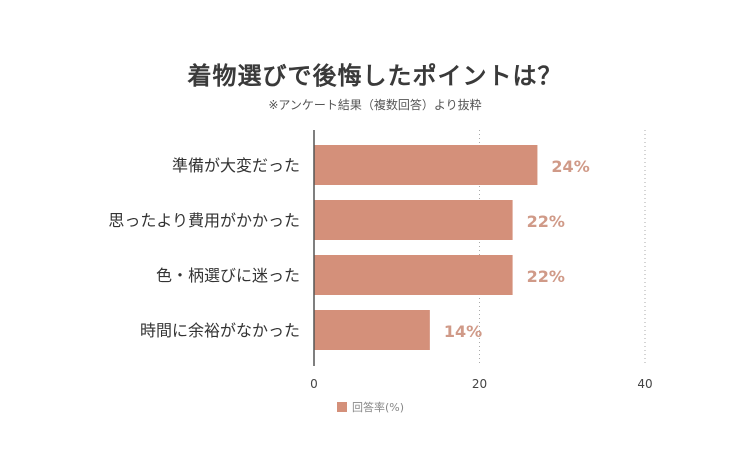 Image resolution: width=750 pixels, height=450 pixels. What do you see at coordinates (314, 384) in the screenshot?
I see `x-tick-label-0: 0` at bounding box center [314, 384].